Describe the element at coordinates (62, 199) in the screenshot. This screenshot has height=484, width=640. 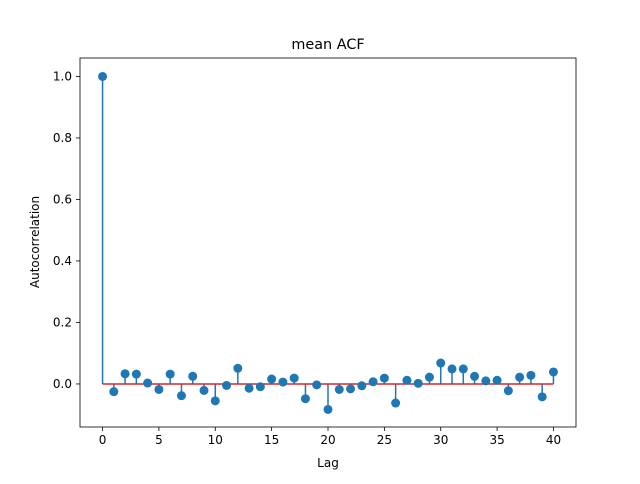
I see `y-tick-label: 0.6` at that location.